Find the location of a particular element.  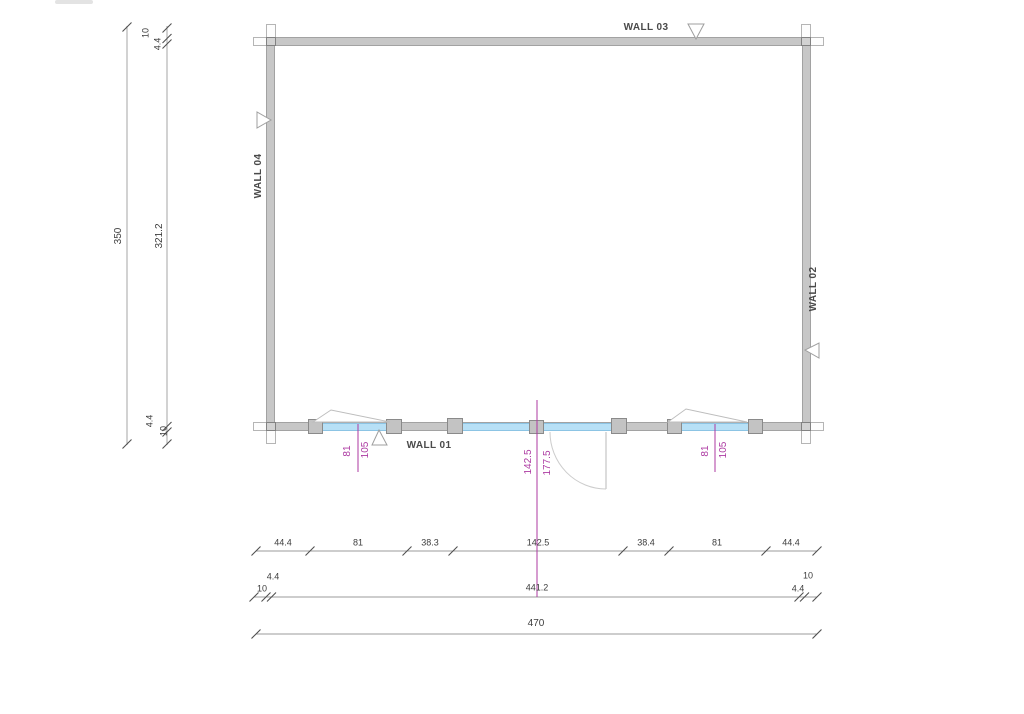

dim-chain-2: 81 is located at coordinates (358, 542).